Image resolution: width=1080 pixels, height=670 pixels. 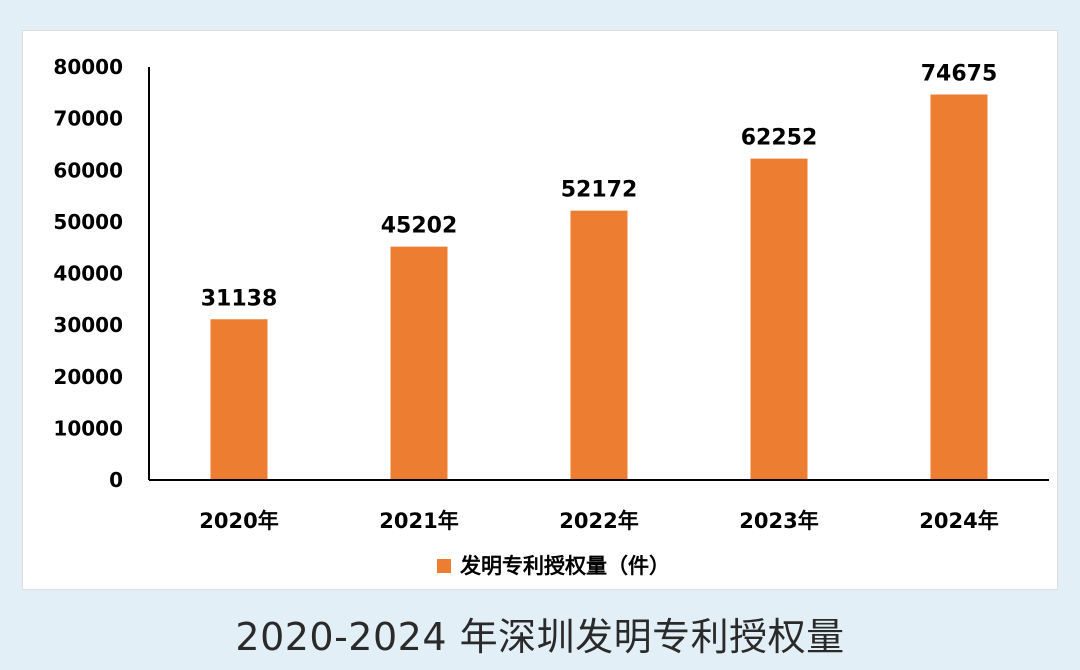 What do you see at coordinates (88, 274) in the screenshot?
I see `y-tick-label: 40000` at bounding box center [88, 274].